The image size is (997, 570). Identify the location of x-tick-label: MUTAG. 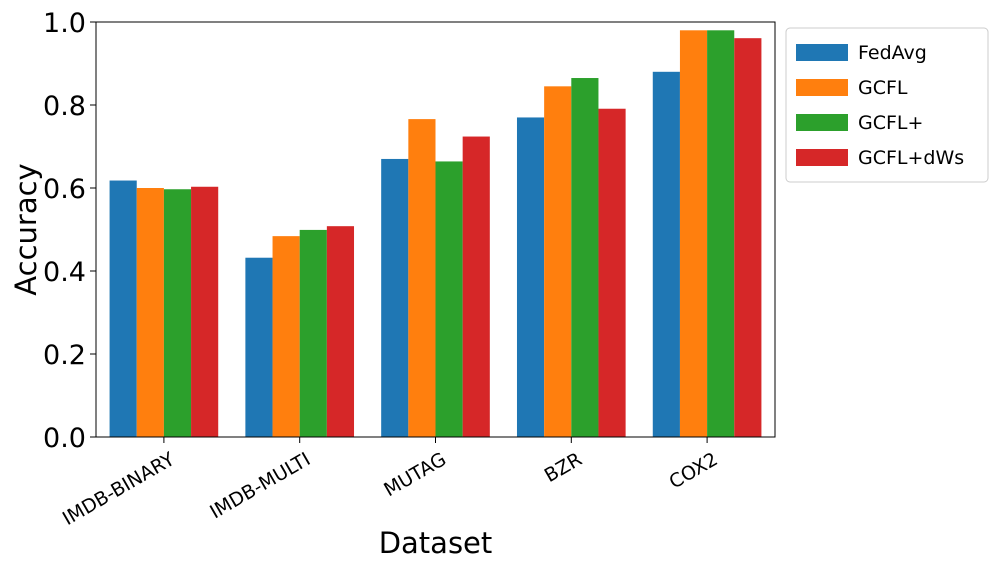
(415, 474).